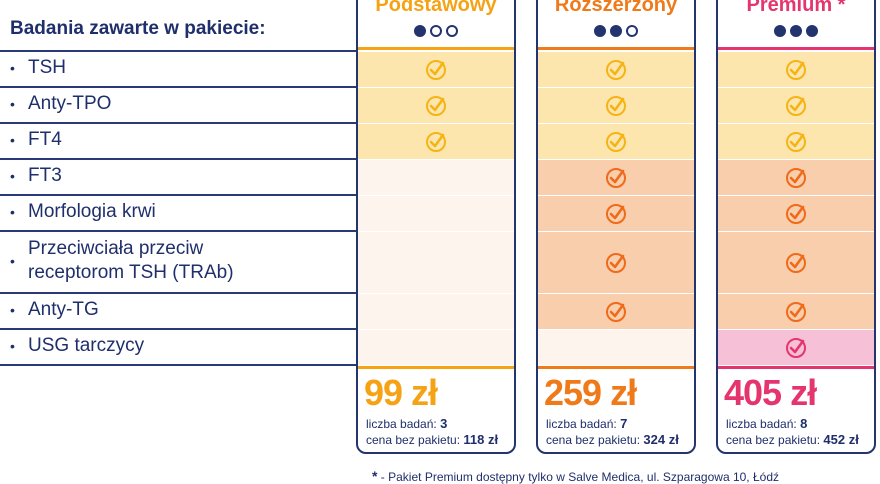 The width and height of the screenshot is (880, 484). Describe the element at coordinates (180, 140) in the screenshot. I see `test-row: • FT4` at that location.